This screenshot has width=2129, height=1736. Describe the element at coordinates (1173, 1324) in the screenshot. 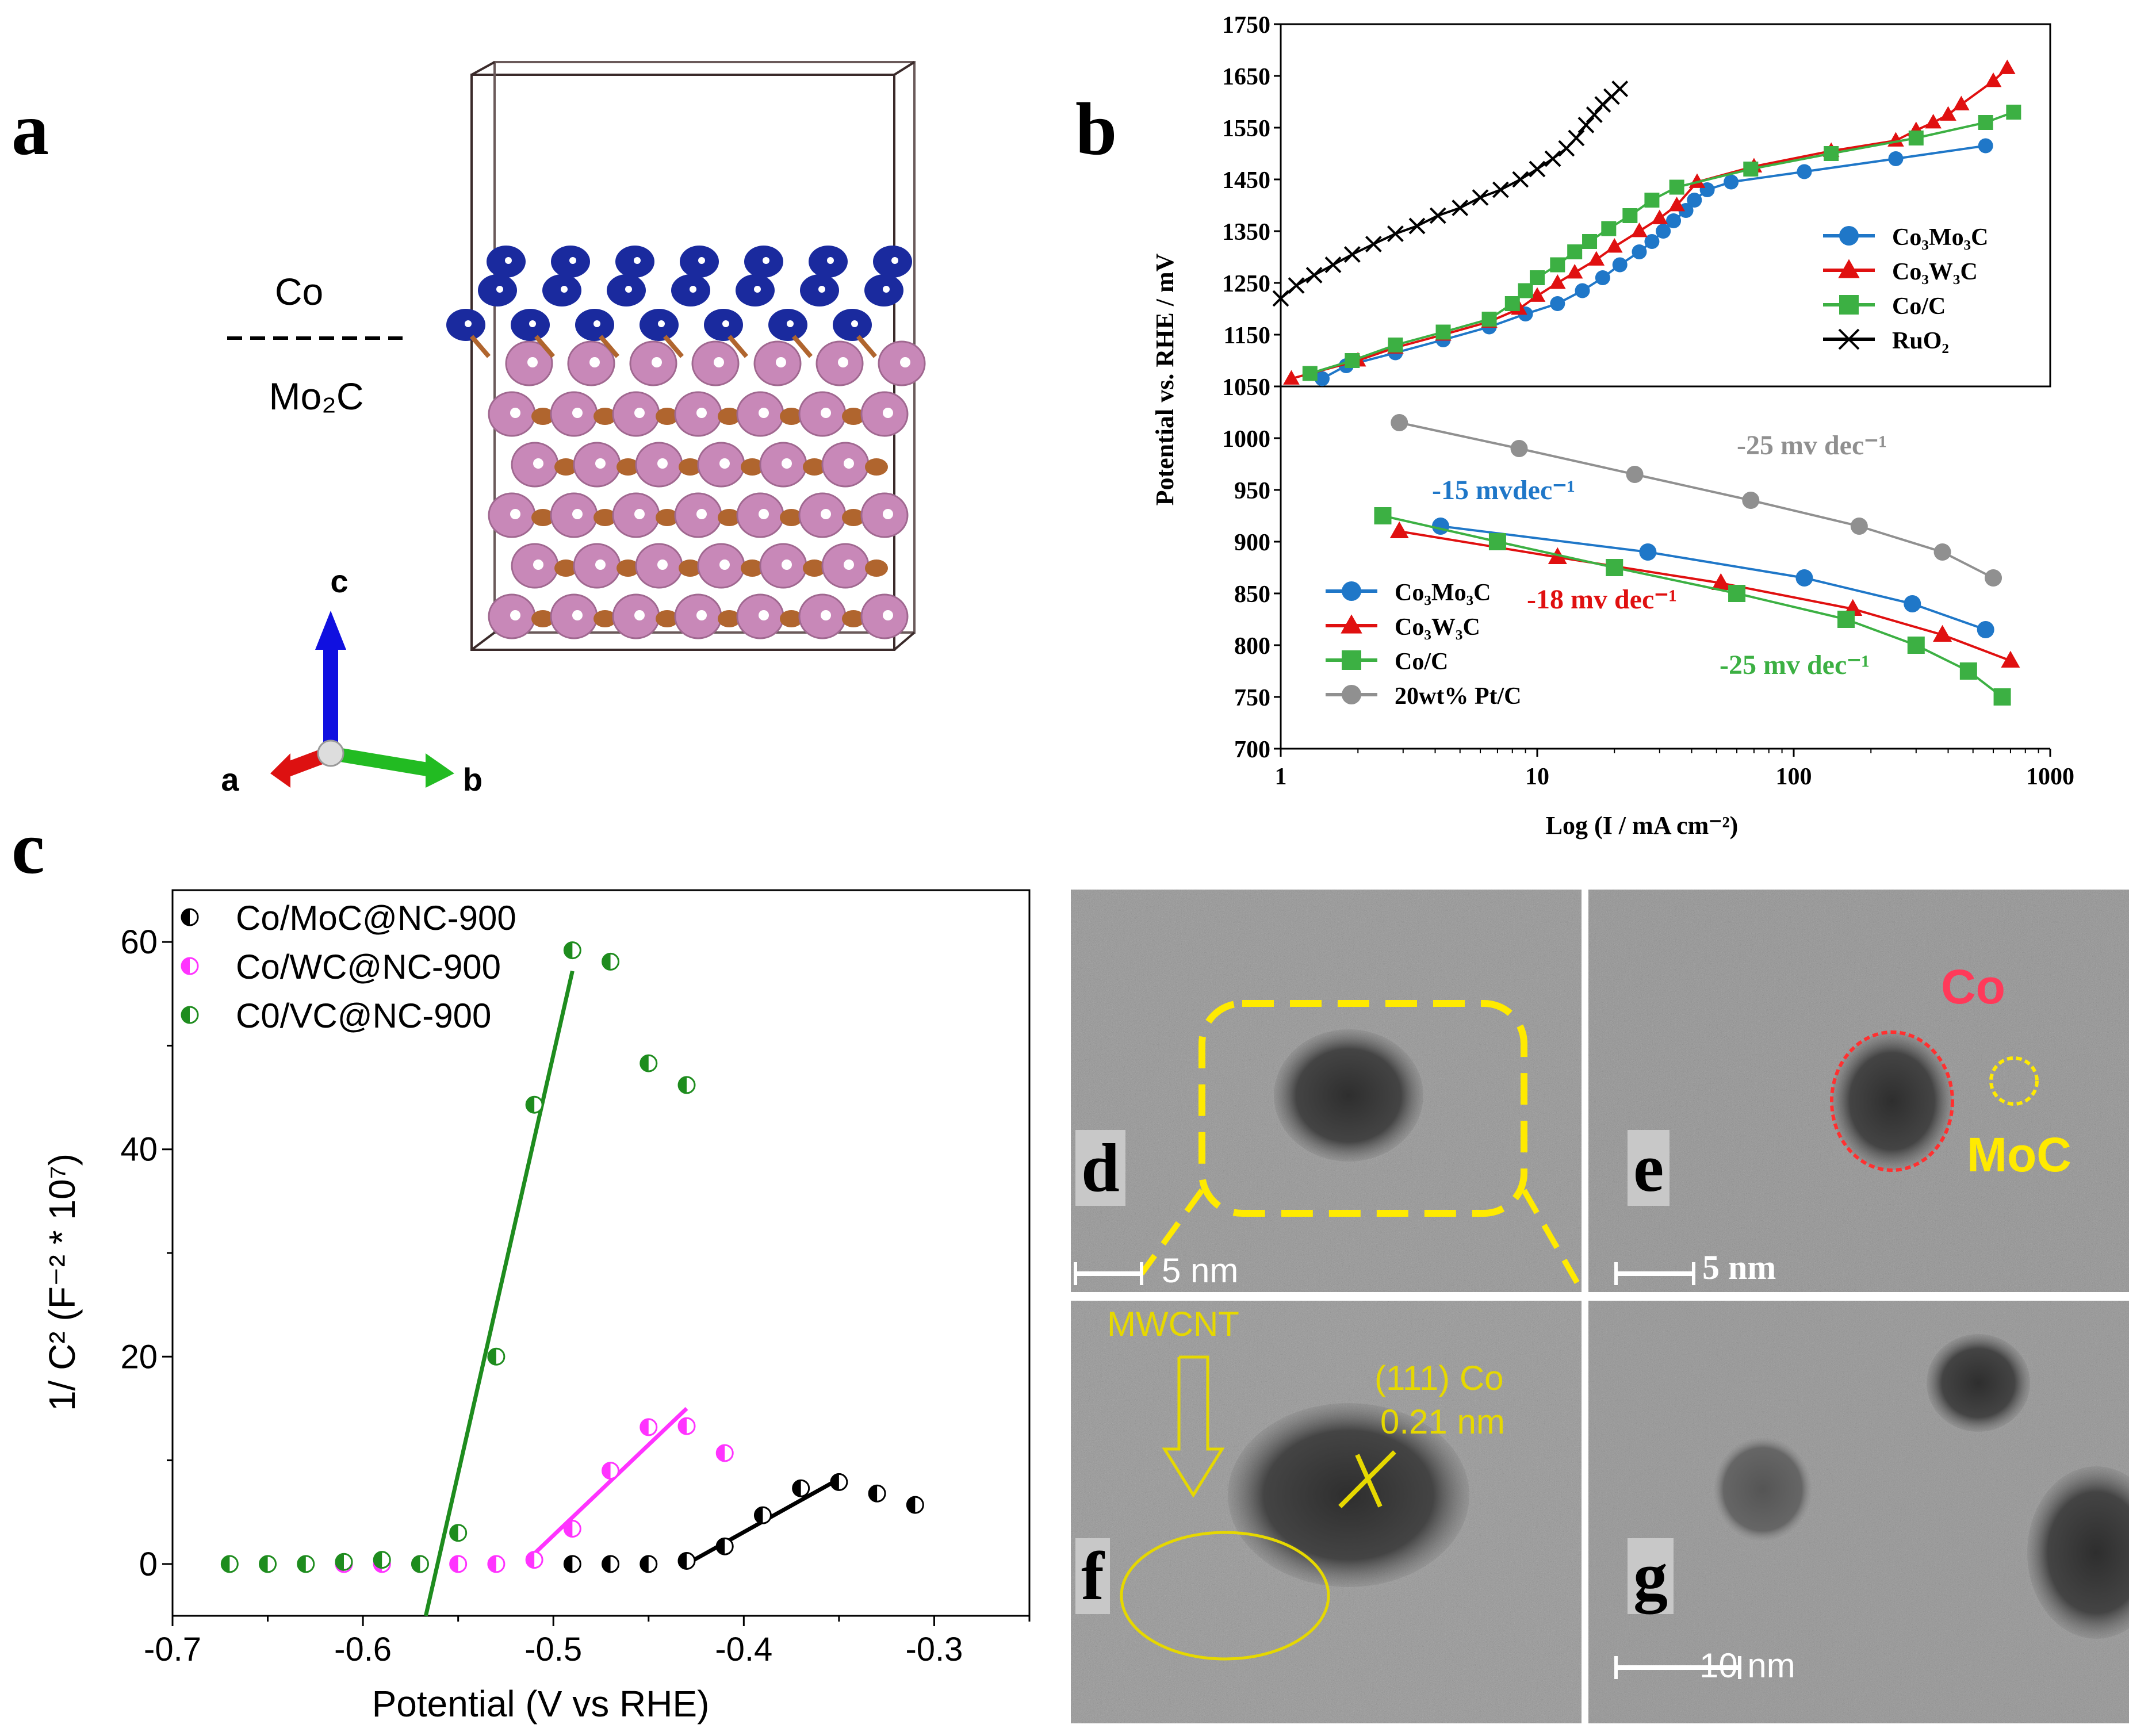

I see `tem-f-mwcnt-label: MWCNT` at that location.